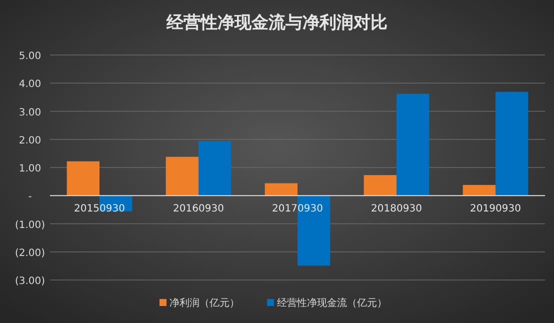 Image resolution: width=554 pixels, height=323 pixels. Describe the element at coordinates (30, 56) in the screenshot. I see `y-tick-label: 5.00` at that location.